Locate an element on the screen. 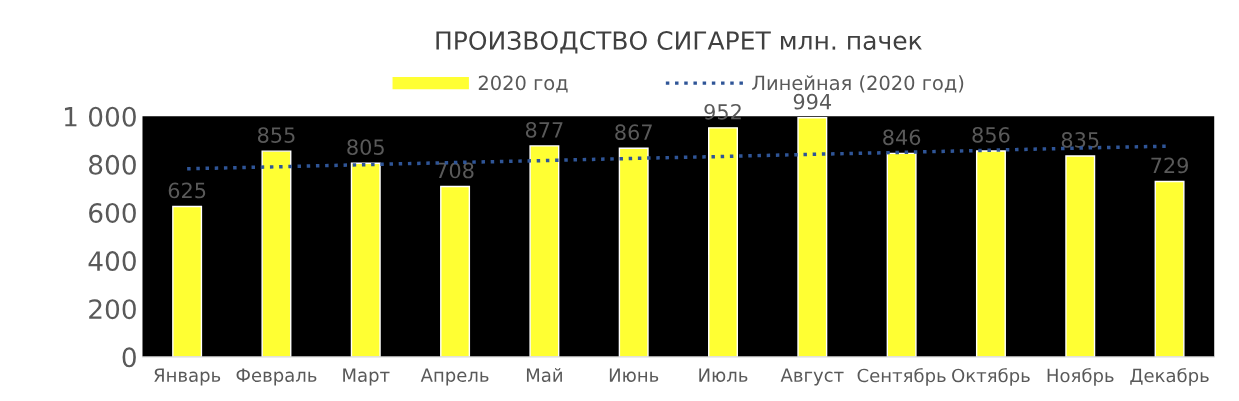 Image resolution: width=1239 pixels, height=401 pixels. legend-label: Линейная (2020 год) is located at coordinates (858, 84).